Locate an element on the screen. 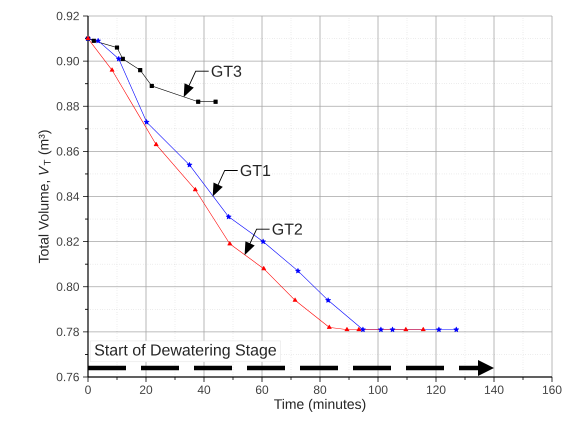 Image resolution: width=570 pixels, height=425 pixels. x-tick-label: 60 is located at coordinates (262, 390).